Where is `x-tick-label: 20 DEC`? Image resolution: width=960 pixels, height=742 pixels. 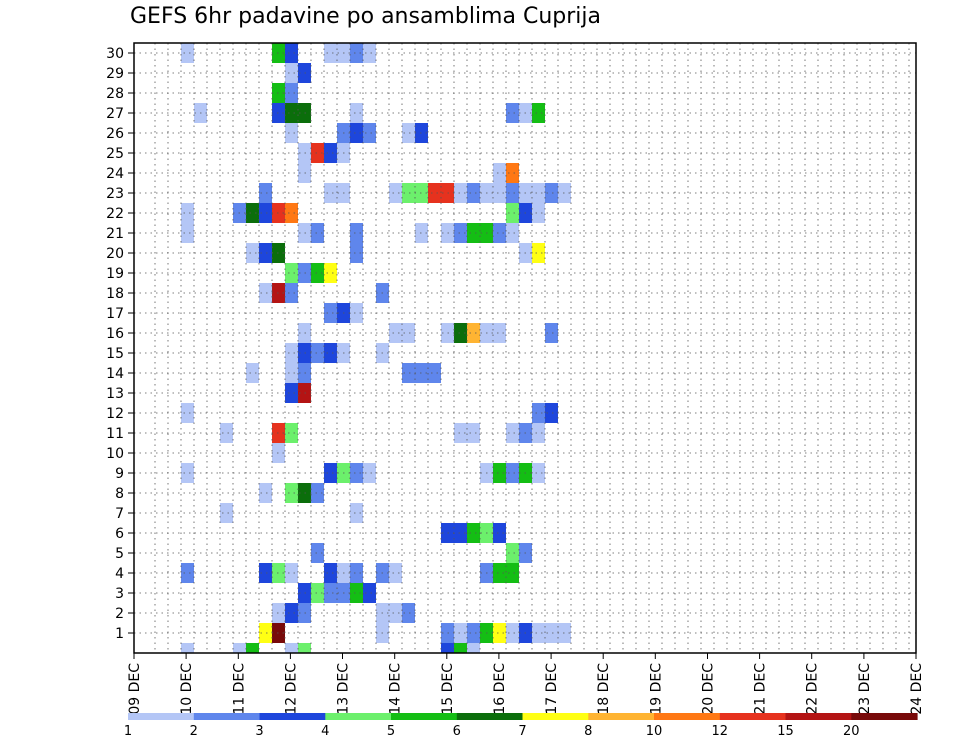 x-tick-label: 20 DEC is located at coordinates (709, 689).